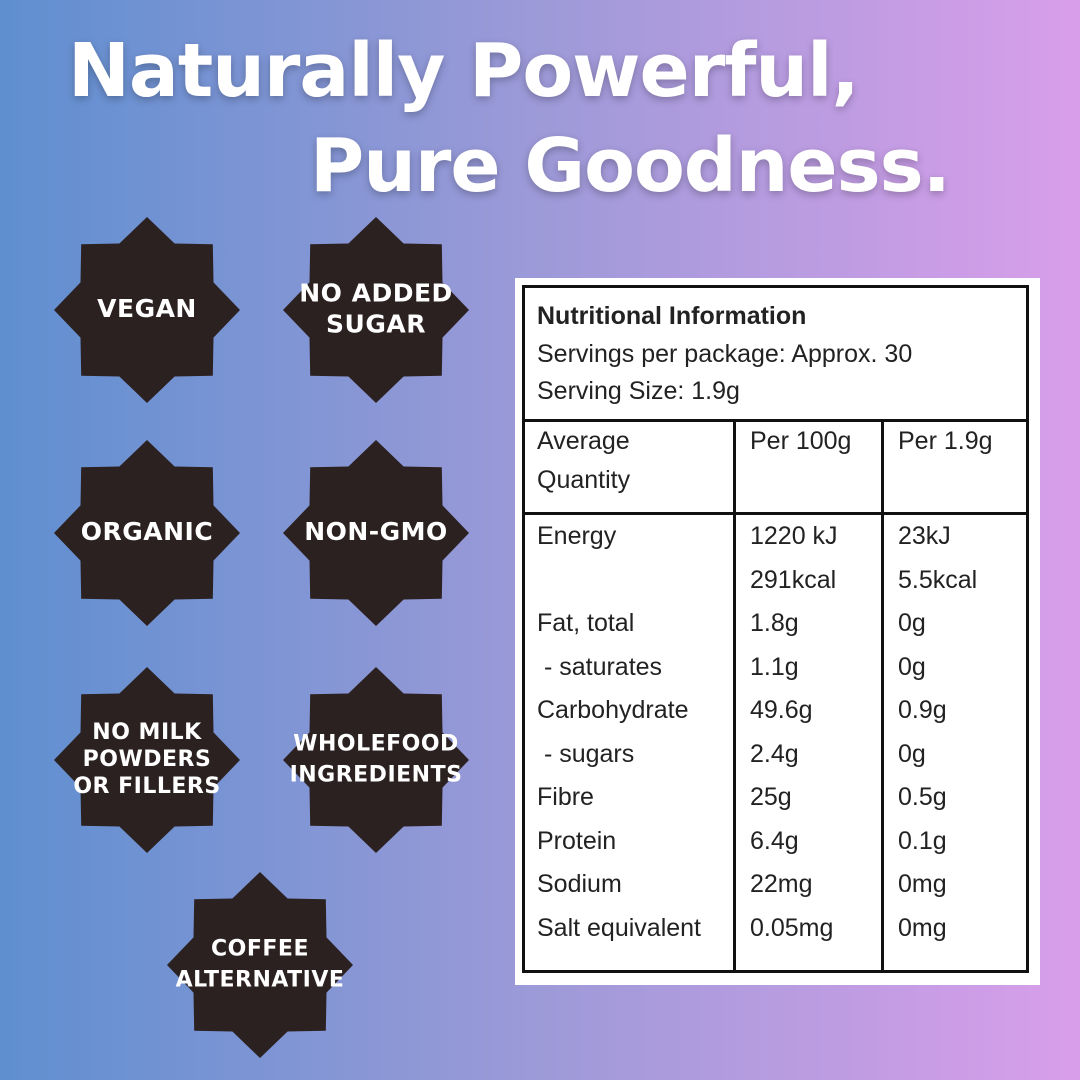  What do you see at coordinates (922, 797) in the screenshot?
I see `cell-value: 0.5g` at bounding box center [922, 797].